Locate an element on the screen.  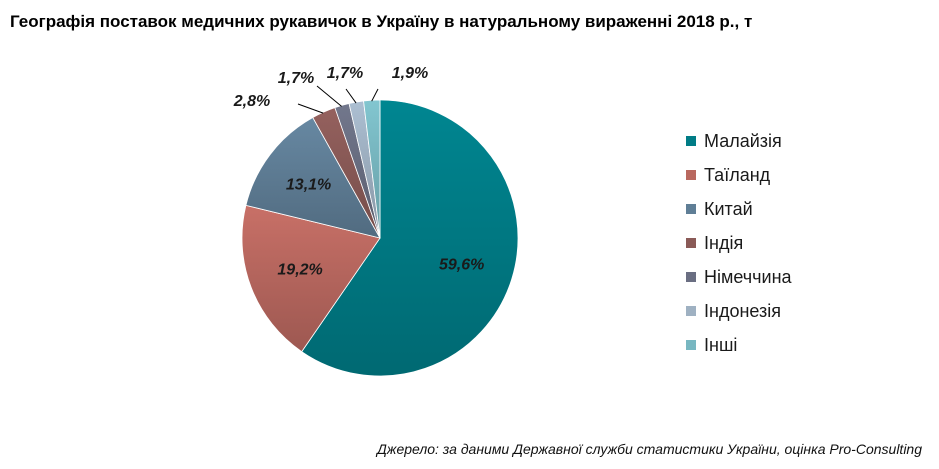
data-labels: 59,6% 19,2% 13,1% 2,8% 1,7% 1,7% 1,9% is located at coordinates (359, 172).